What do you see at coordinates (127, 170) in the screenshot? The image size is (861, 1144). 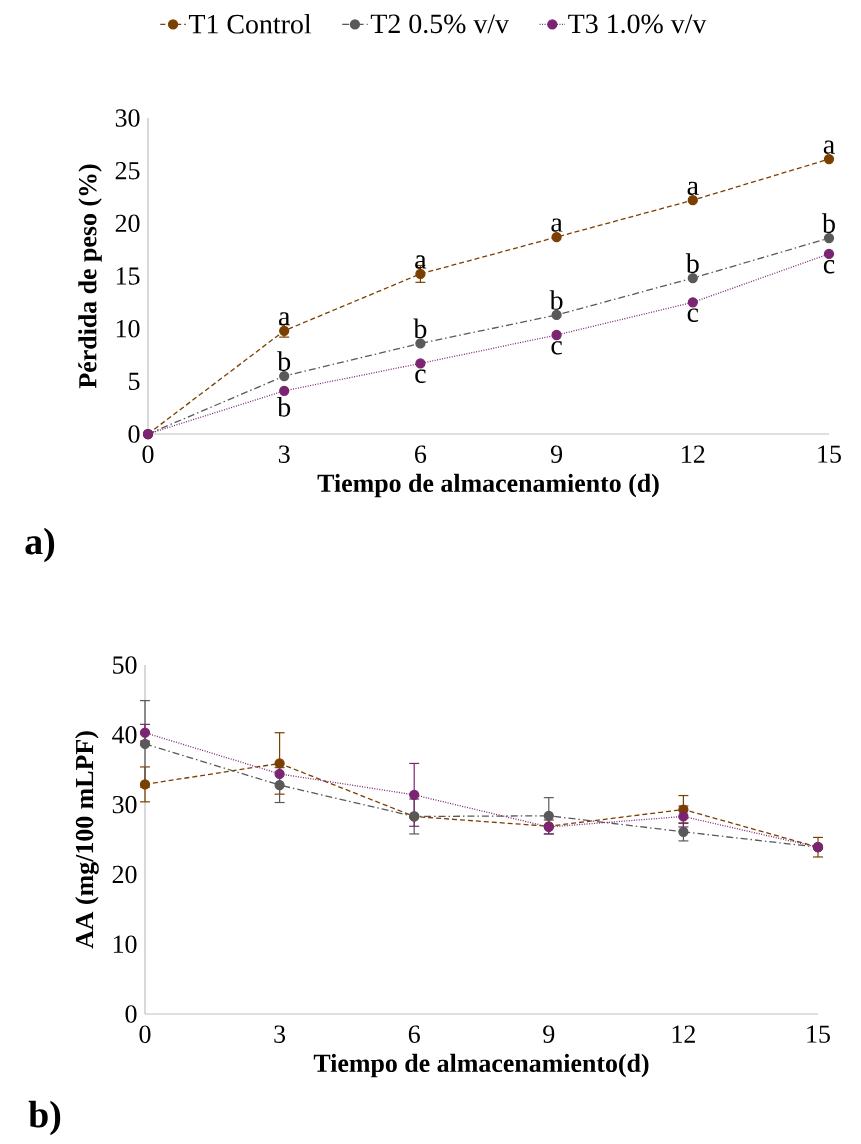 I see `y-tick-label: 25` at bounding box center [127, 170].